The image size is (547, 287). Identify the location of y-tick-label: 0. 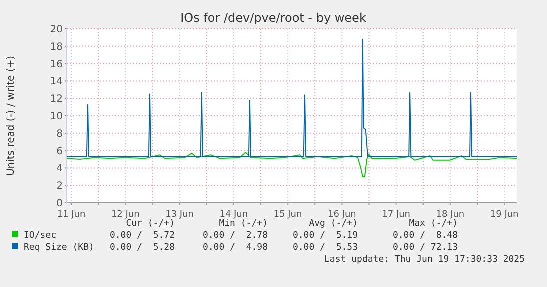
(59, 204).